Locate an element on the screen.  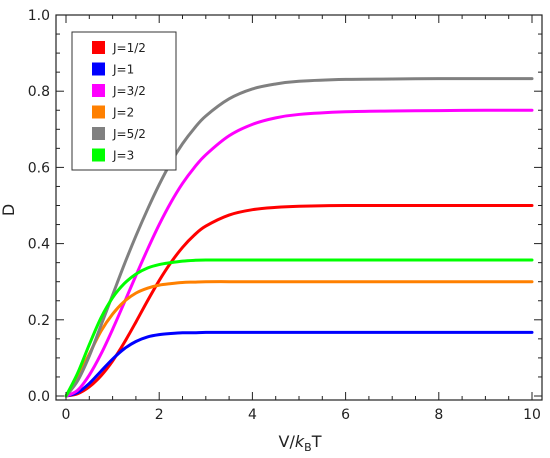
legend-label-0: J=1/2 is located at coordinates (129, 48).